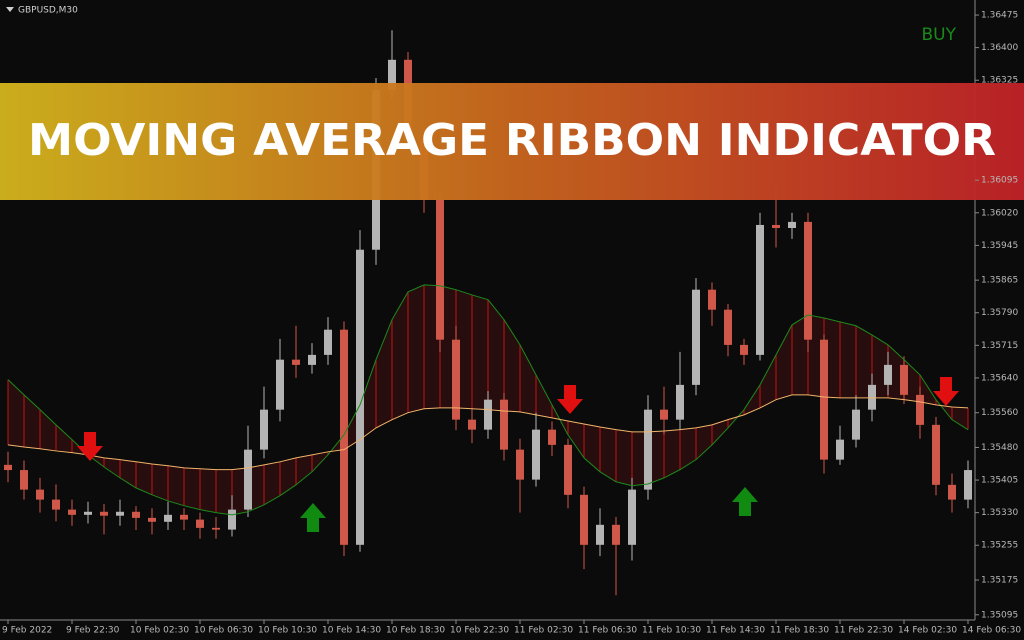  What do you see at coordinates (415, 631) in the screenshot?
I see `x-tick-label: 10 Feb 18:30` at bounding box center [415, 631].